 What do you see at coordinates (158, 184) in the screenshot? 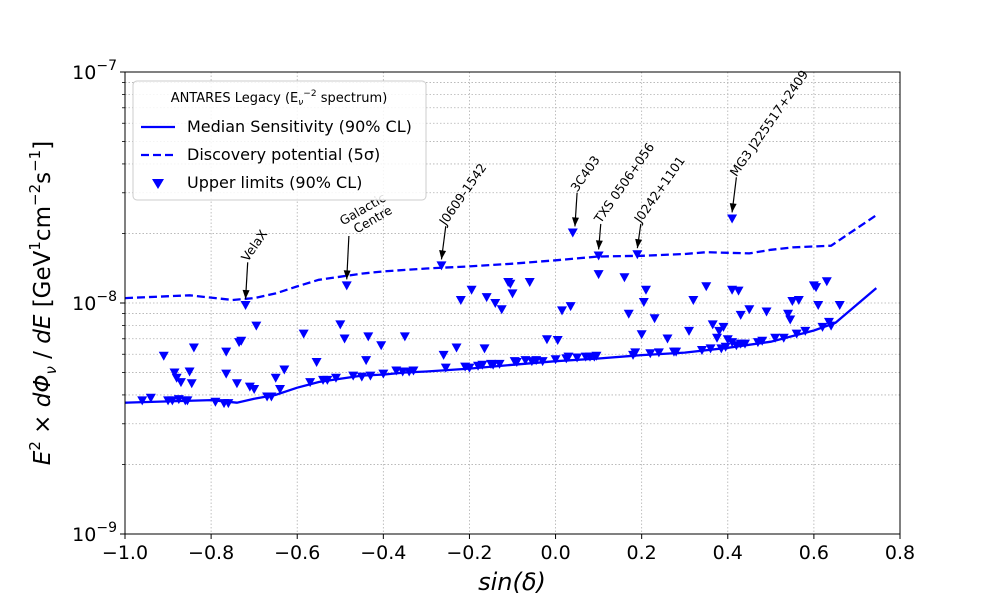
I see `legend-swatch-upper-limits` at bounding box center [158, 184].